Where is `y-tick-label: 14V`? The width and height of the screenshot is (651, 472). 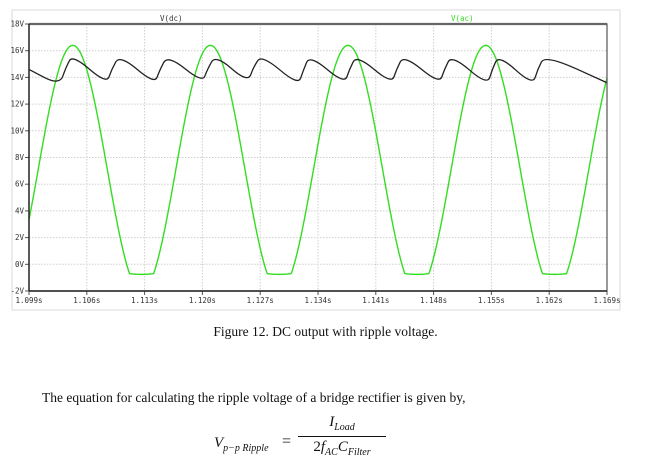 y-tick-label: 14V is located at coordinates (17, 77).